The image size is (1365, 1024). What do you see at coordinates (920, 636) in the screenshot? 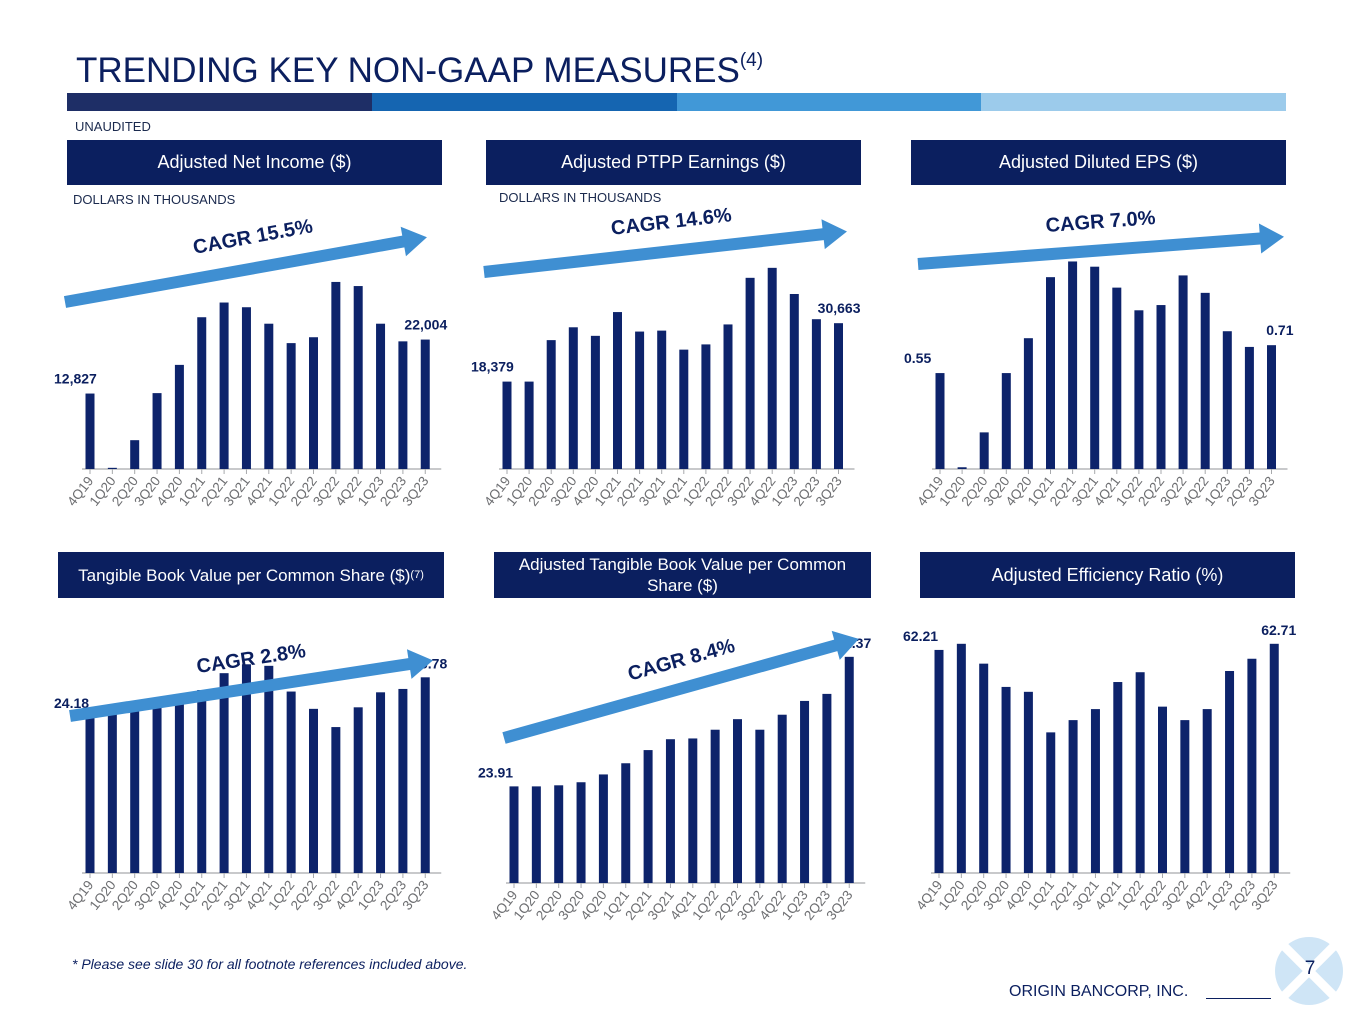
I see `data-label: 62.21` at bounding box center [920, 636].